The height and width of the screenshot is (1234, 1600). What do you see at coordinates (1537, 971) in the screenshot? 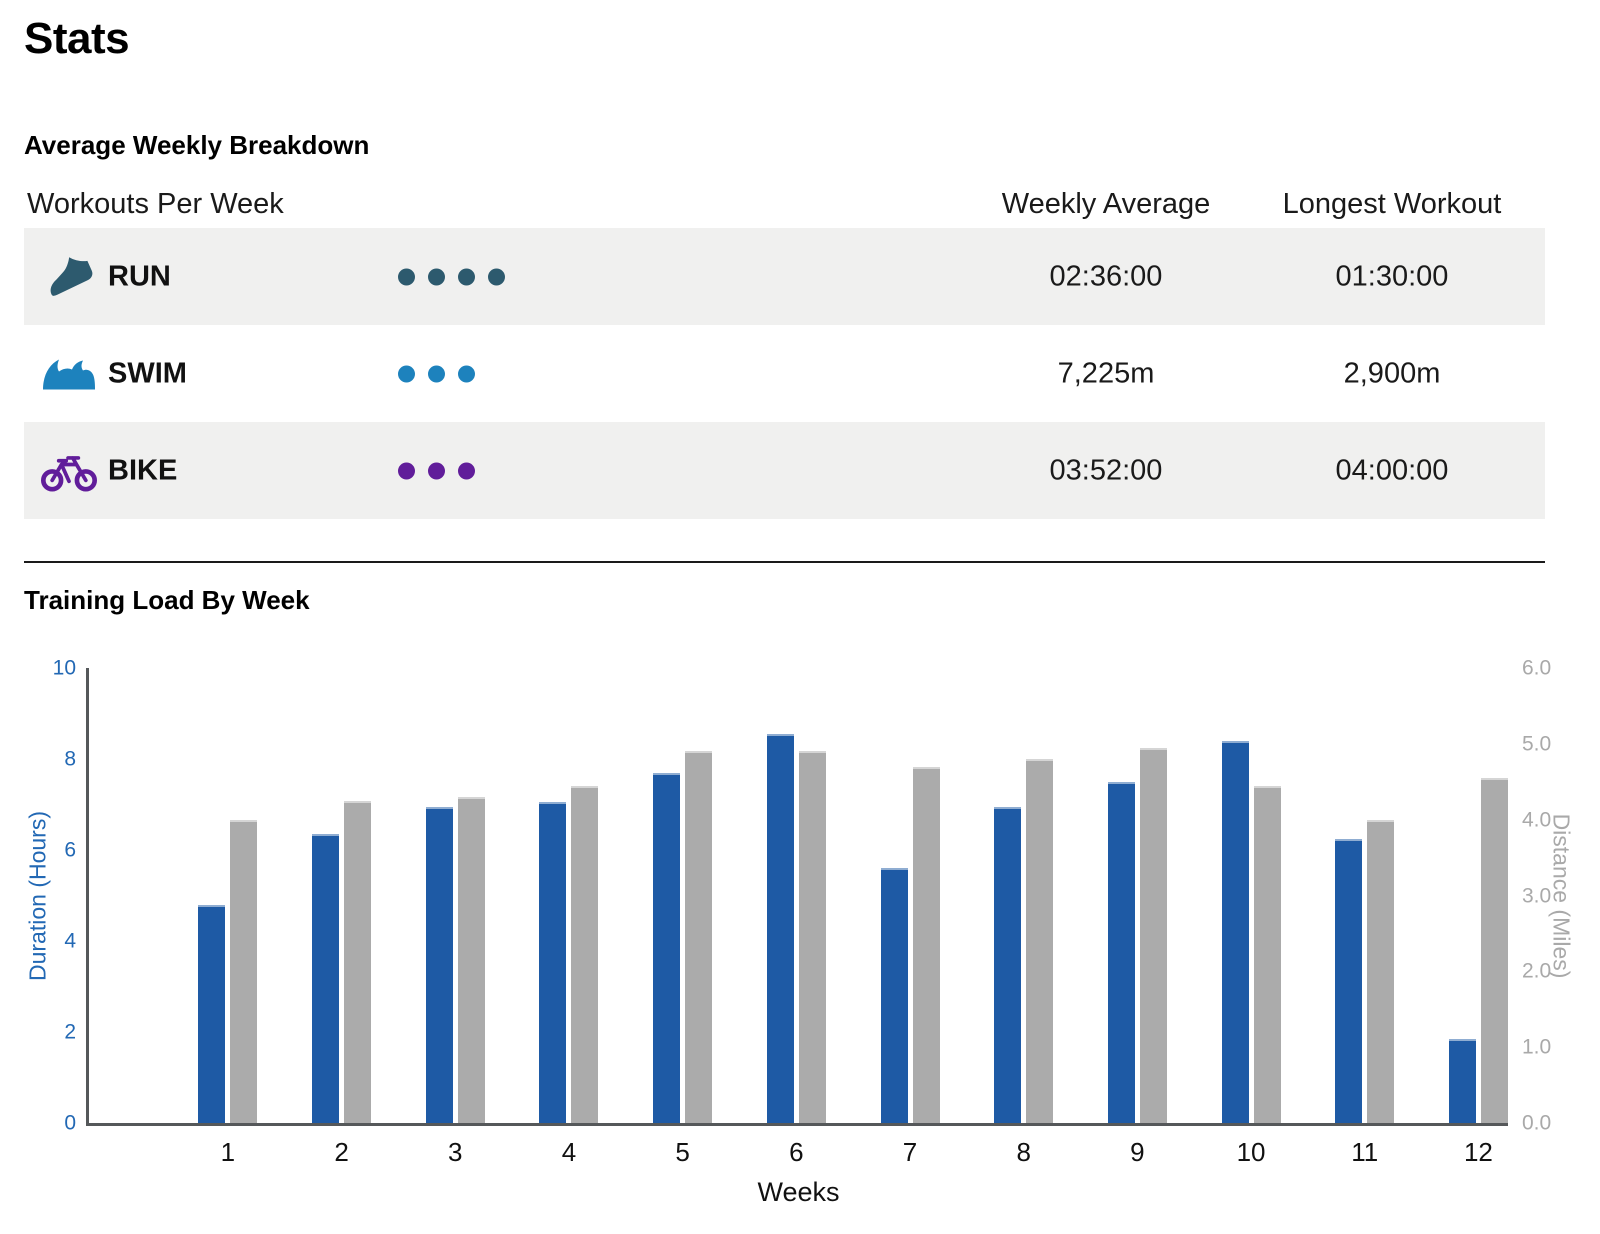
I see `right-axis-tick: 2.0` at bounding box center [1537, 971].